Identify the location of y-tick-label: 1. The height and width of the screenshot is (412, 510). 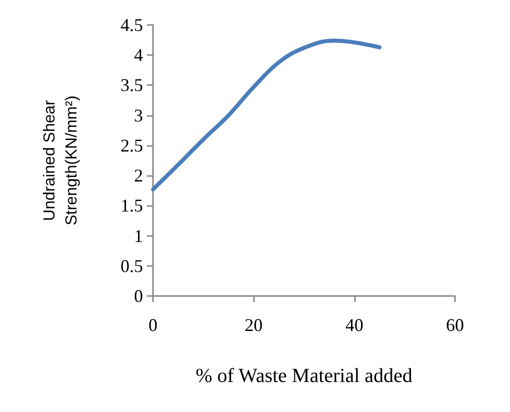
(138, 236).